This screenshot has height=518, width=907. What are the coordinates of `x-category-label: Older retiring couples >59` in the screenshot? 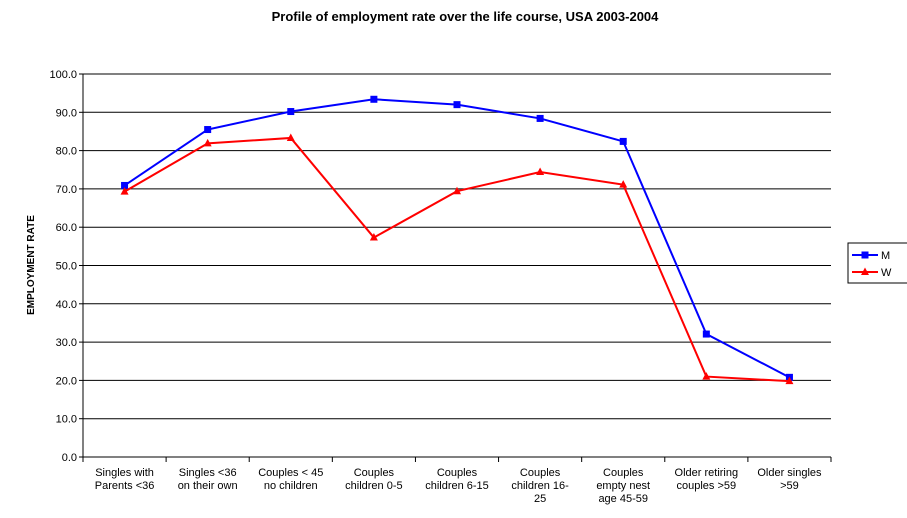 It's located at (707, 479).